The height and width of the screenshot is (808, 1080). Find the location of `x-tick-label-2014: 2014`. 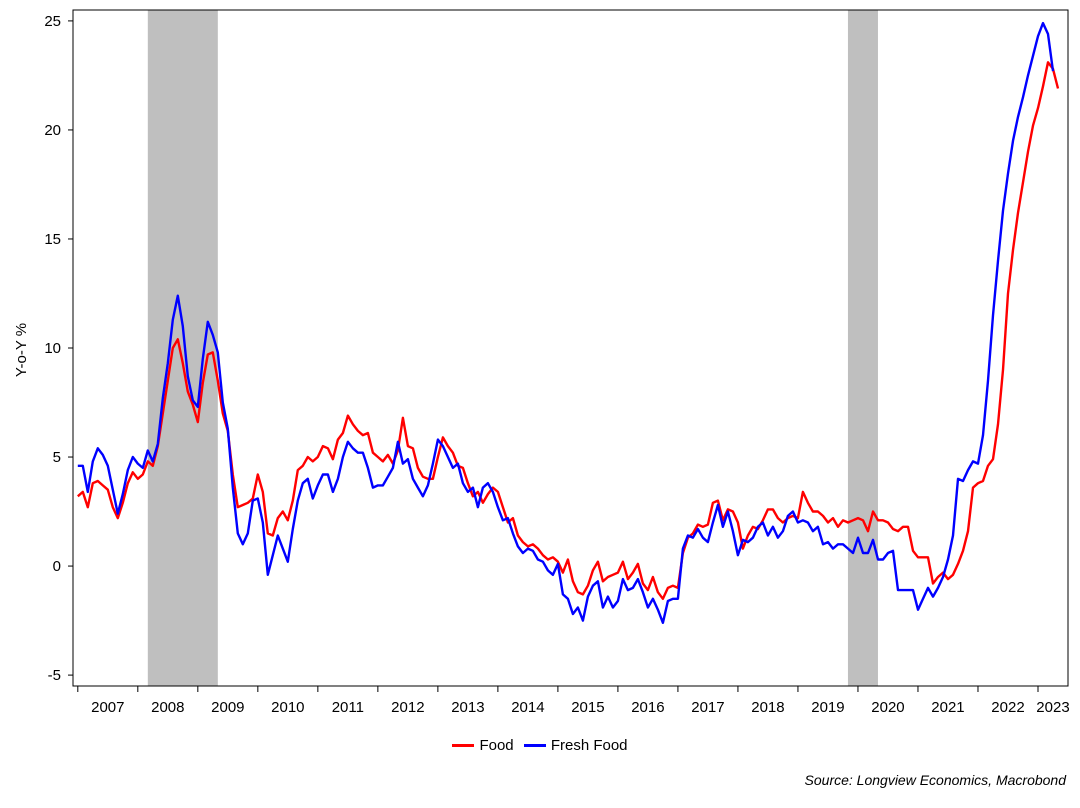

x-tick-label-2014: 2014 is located at coordinates (527, 707).